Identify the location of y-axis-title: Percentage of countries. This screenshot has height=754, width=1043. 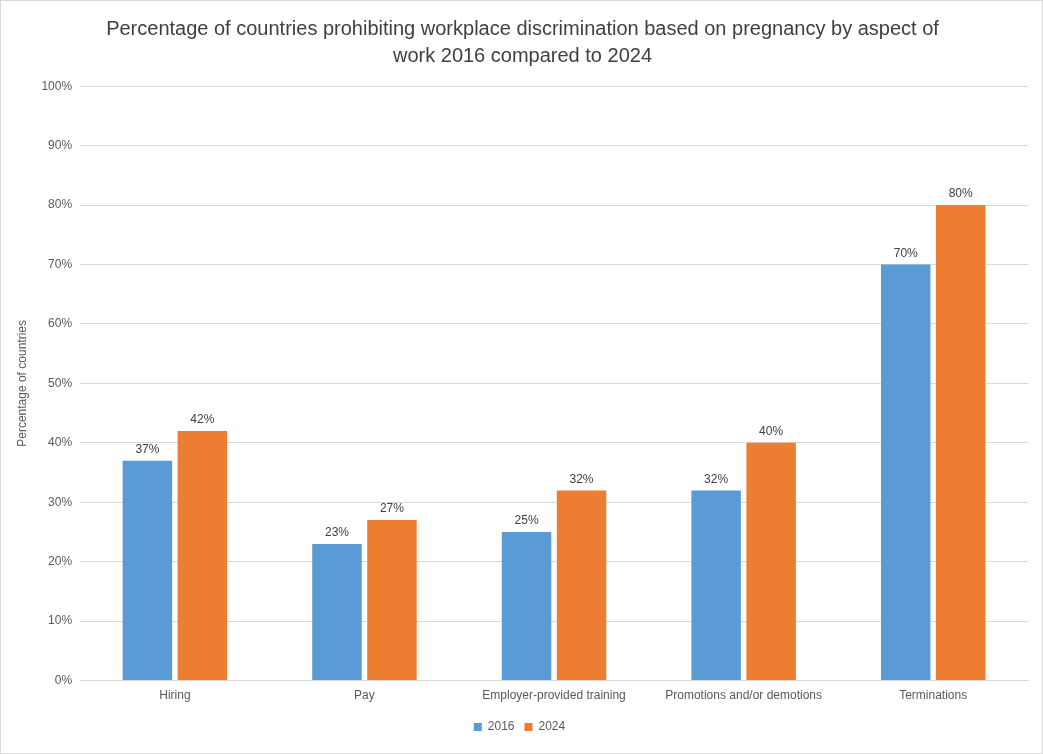
(21, 383).